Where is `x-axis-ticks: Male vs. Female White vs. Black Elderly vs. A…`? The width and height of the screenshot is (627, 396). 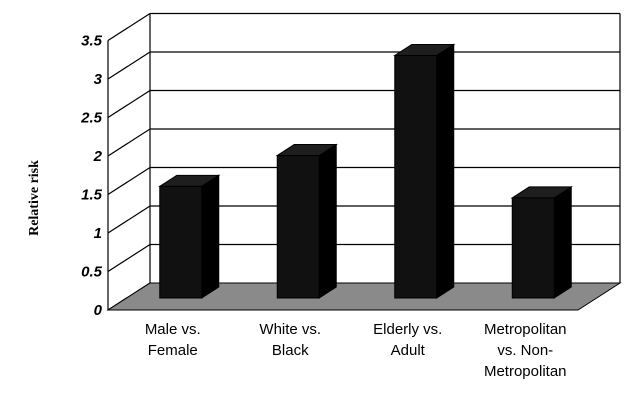 x-axis-ticks: Male vs. Female White vs. Black Elderly vs. A… is located at coordinates (356, 350).